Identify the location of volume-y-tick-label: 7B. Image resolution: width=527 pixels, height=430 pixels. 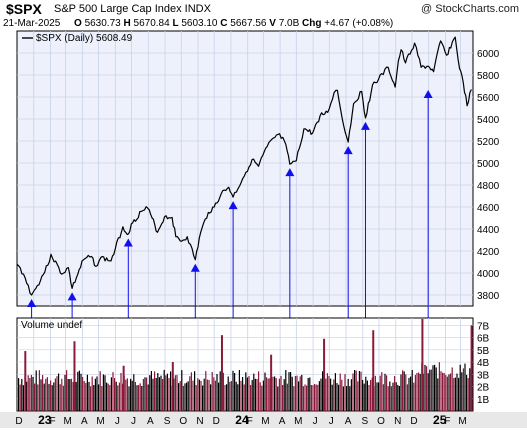
(483, 326).